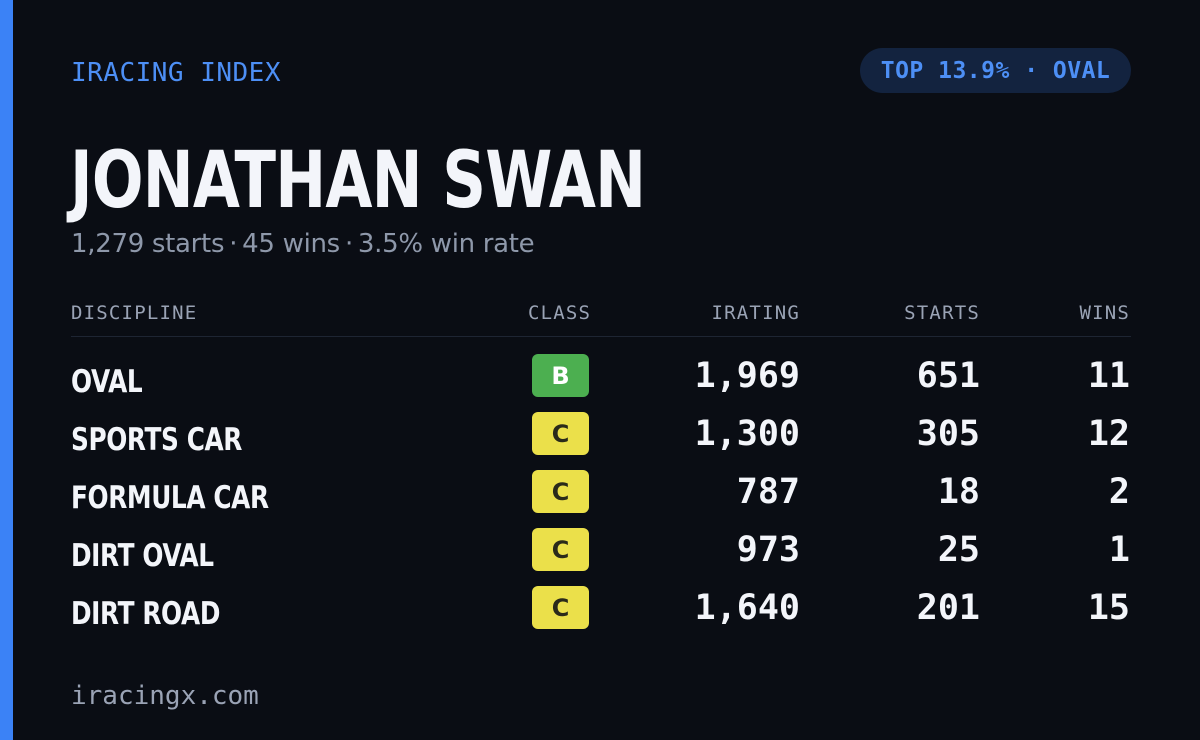  I want to click on wins-value: 12, so click(1108, 434).